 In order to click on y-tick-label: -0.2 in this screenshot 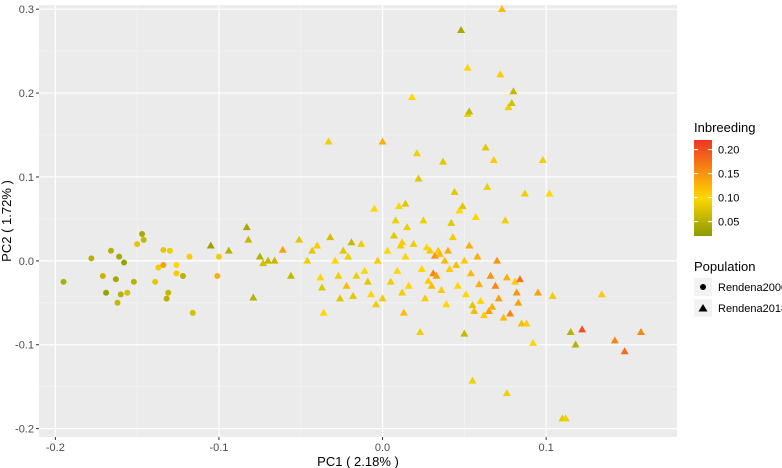, I will do `click(24, 430)`.